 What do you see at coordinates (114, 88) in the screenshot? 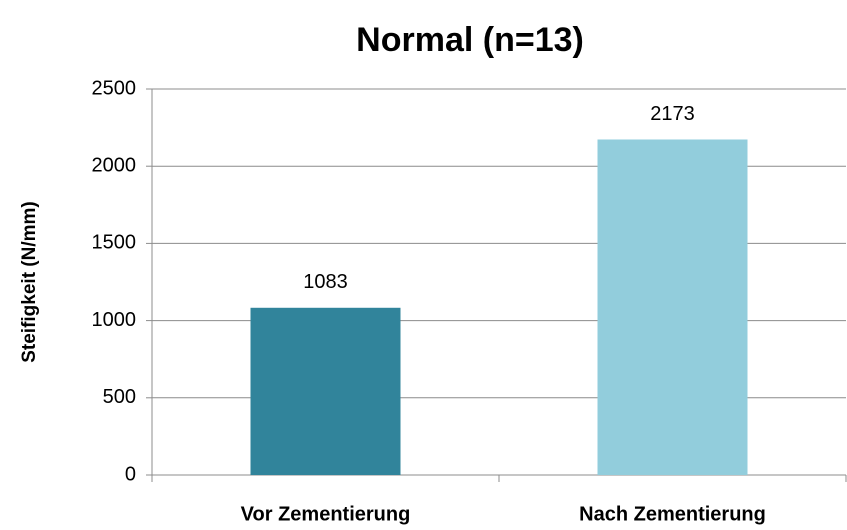
I see `y-tick-label: 2500` at bounding box center [114, 88].